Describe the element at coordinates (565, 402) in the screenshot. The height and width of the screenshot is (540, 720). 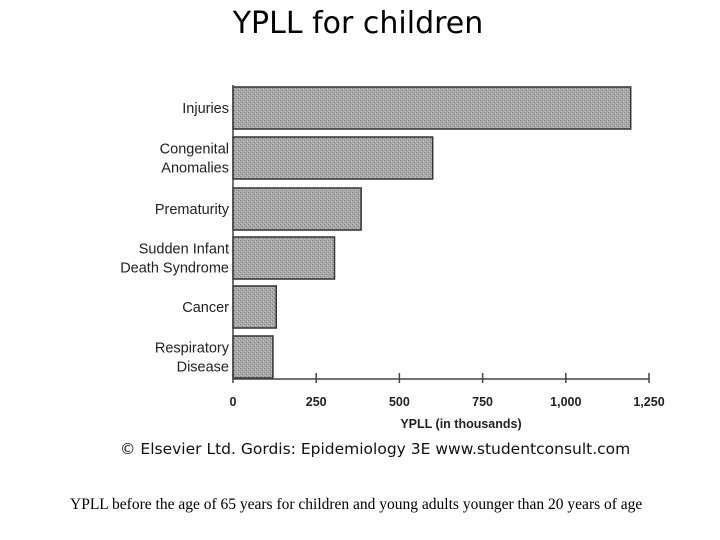
I see `x-tick-label-4: 1,000` at that location.